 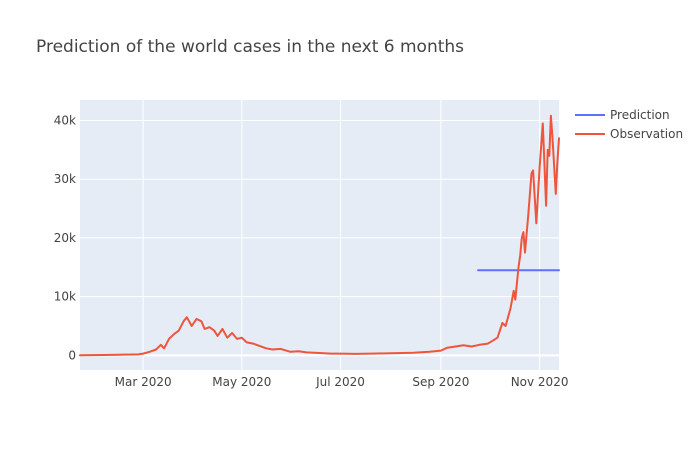 I want to click on y-tick-label: 20k, so click(x=65, y=238).